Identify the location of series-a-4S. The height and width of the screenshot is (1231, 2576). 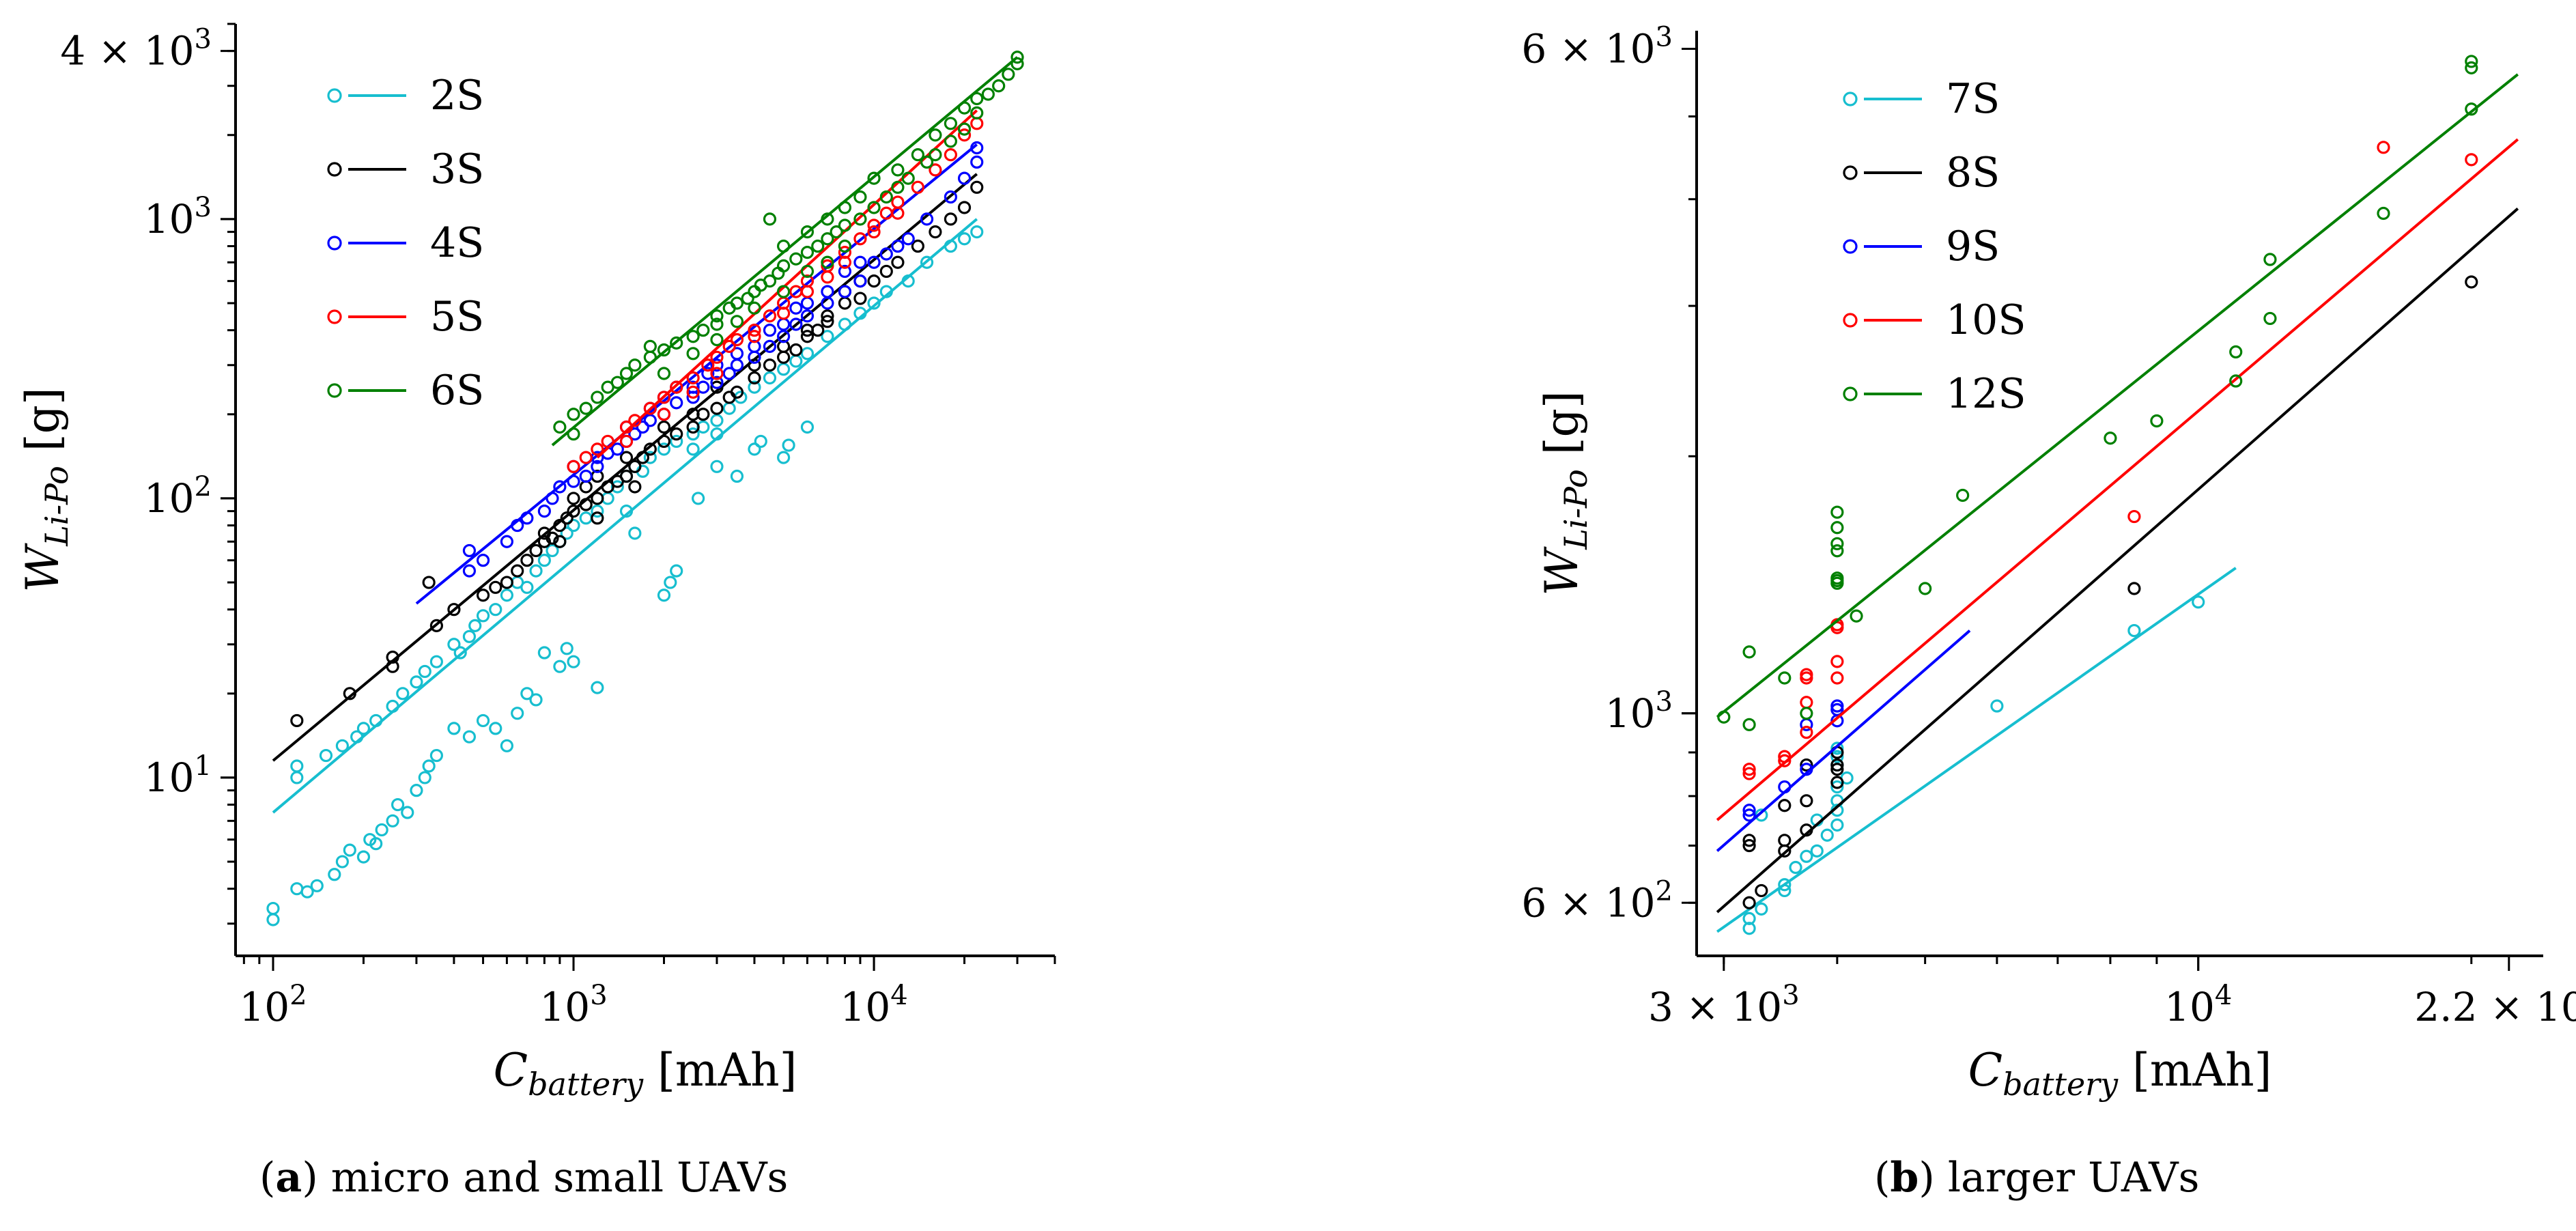
(699, 373).